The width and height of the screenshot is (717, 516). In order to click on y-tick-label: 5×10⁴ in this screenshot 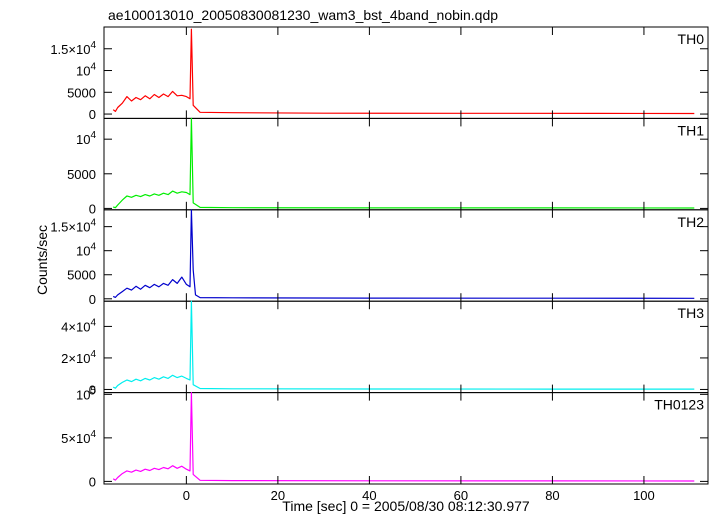, I will do `click(78, 437)`.